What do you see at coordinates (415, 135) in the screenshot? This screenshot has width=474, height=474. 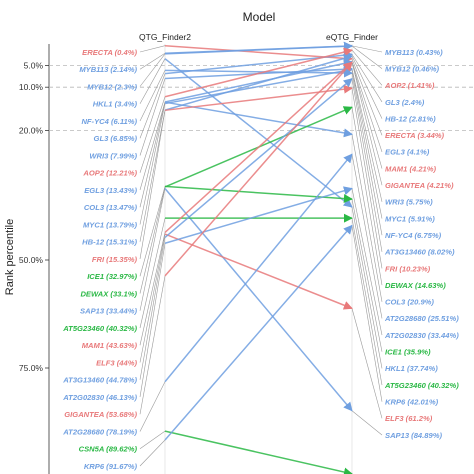 I see `right-gene-label: ERECTA (3.44%)` at bounding box center [415, 135].